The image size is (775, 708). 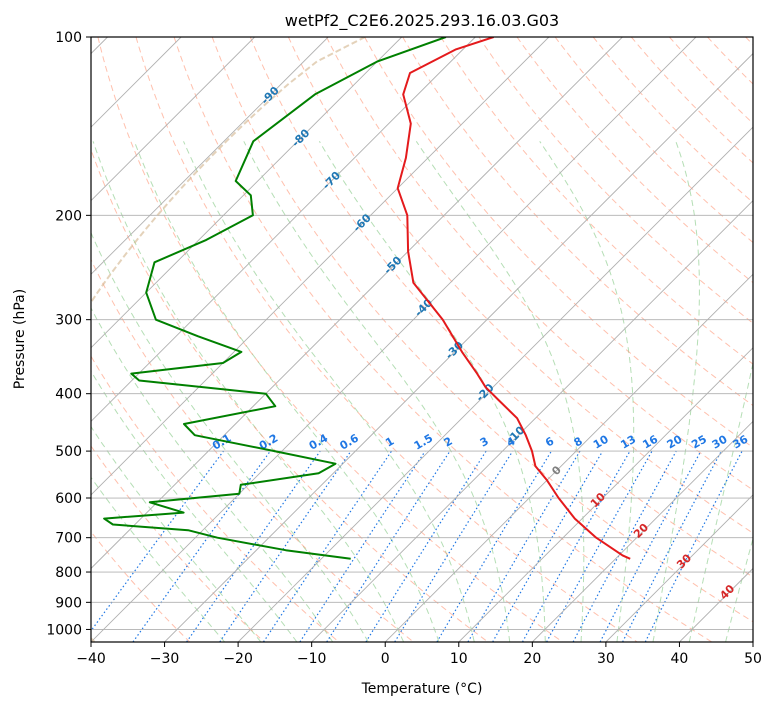 What do you see at coordinates (389, 442) in the screenshot?
I see `mixing-ratio-label: 1` at bounding box center [389, 442].